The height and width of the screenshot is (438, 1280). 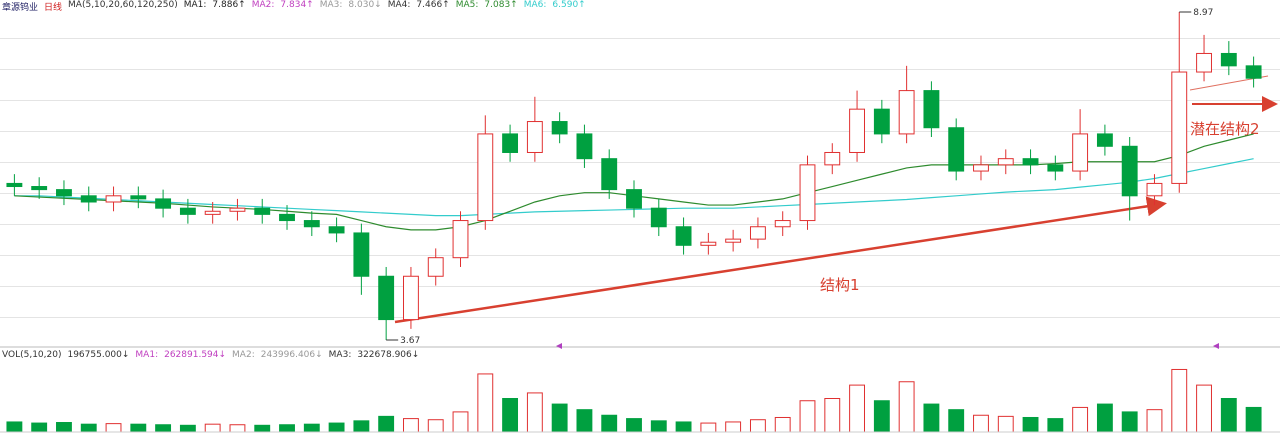 I want to click on period: 日线, so click(x=53, y=8).